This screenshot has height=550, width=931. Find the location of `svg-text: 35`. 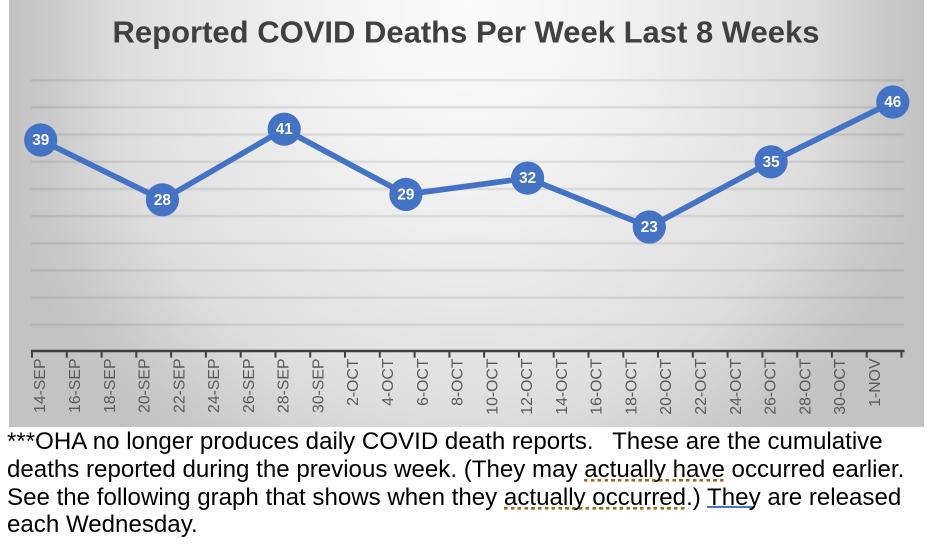

svg-text: 35 is located at coordinates (772, 162).